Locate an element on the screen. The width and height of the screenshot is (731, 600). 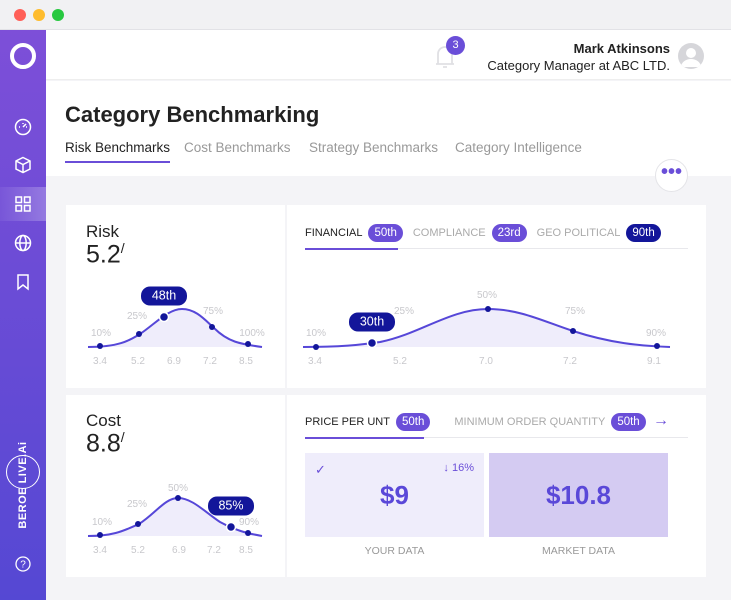
bookmark-icon is located at coordinates (23, 282).